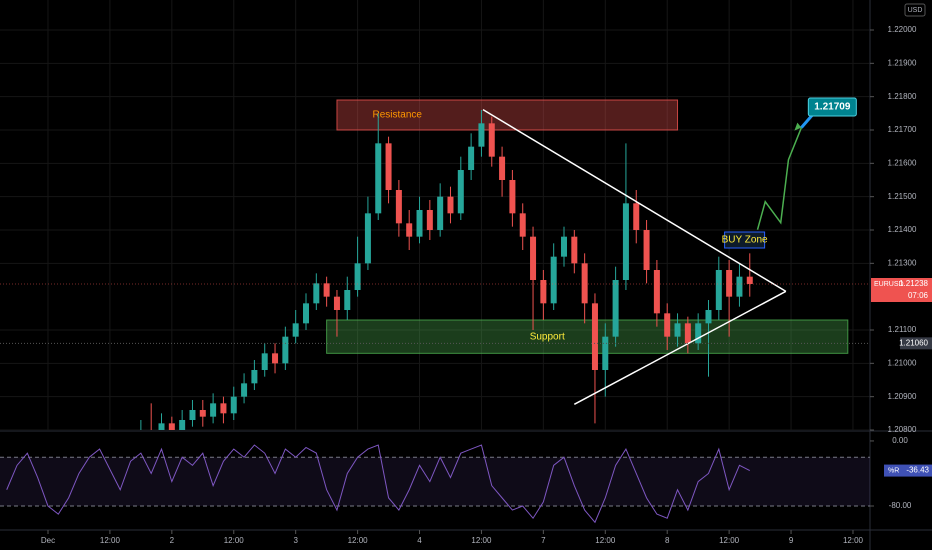  What do you see at coordinates (900, 505) in the screenshot?
I see `y-tick-label: -80.00` at bounding box center [900, 505].